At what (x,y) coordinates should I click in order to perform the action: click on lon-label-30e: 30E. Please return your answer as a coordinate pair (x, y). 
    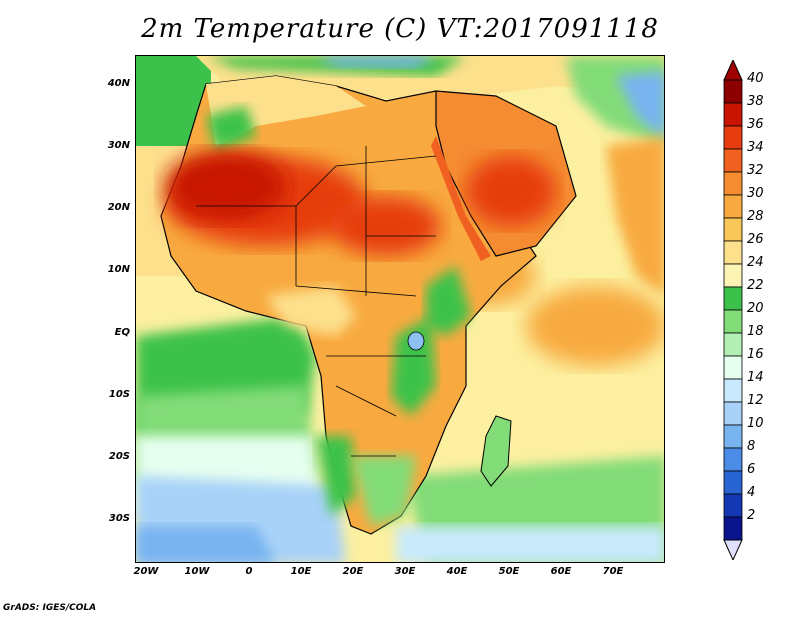
    Looking at the image, I should click on (405, 571).